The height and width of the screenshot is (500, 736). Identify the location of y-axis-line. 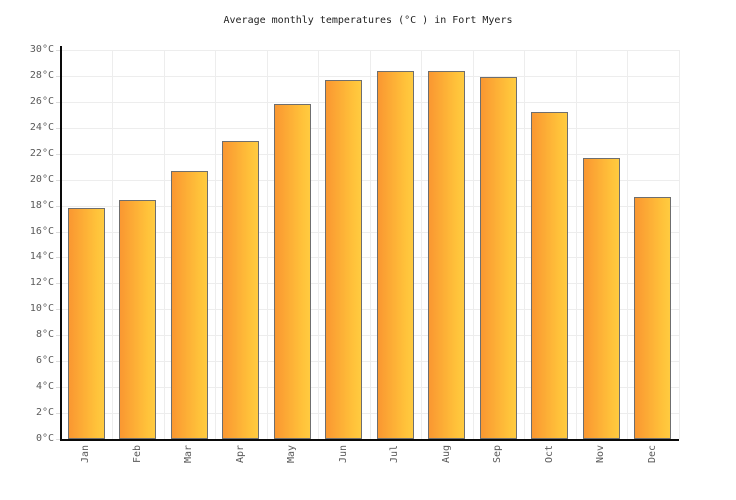
(60, 243).